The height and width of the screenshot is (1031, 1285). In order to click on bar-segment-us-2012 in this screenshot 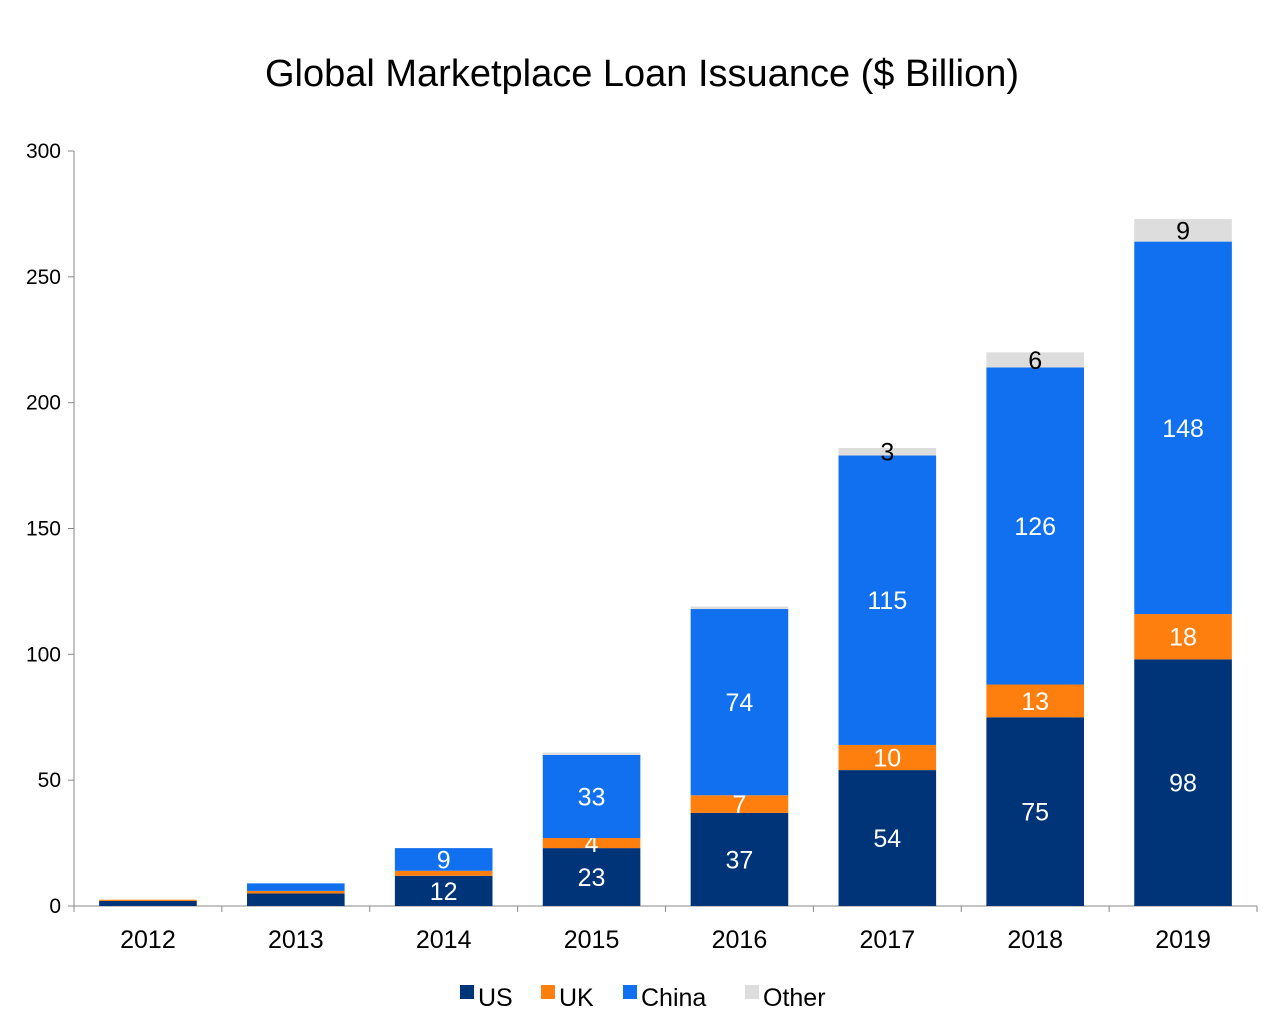, I will do `click(148, 903)`.